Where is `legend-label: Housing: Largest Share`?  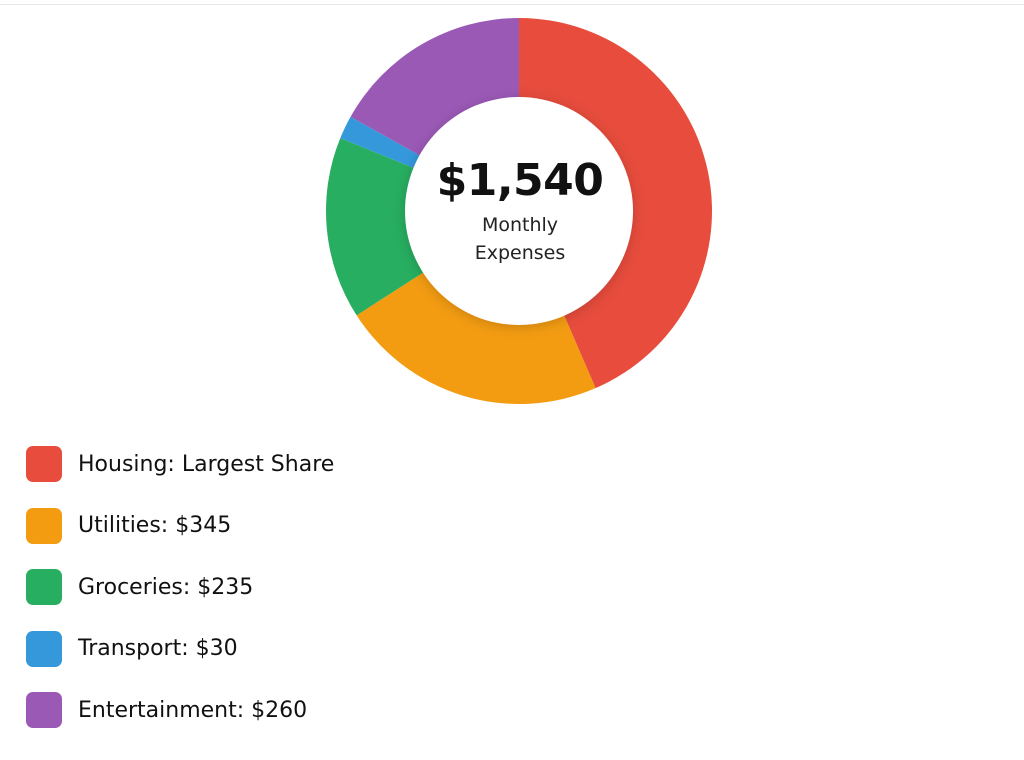 legend-label: Housing: Largest Share is located at coordinates (206, 464).